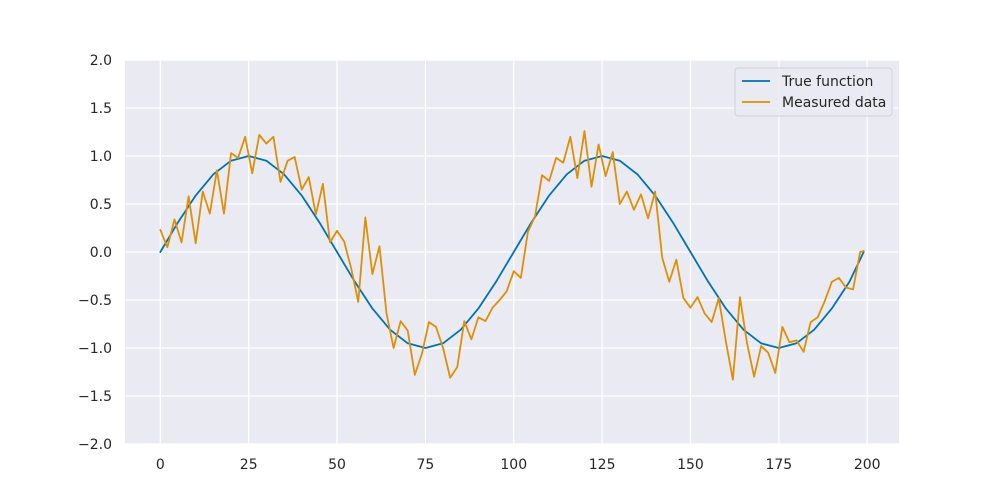  Describe the element at coordinates (101, 157) in the screenshot. I see `y-tick-label: 1.0` at that location.